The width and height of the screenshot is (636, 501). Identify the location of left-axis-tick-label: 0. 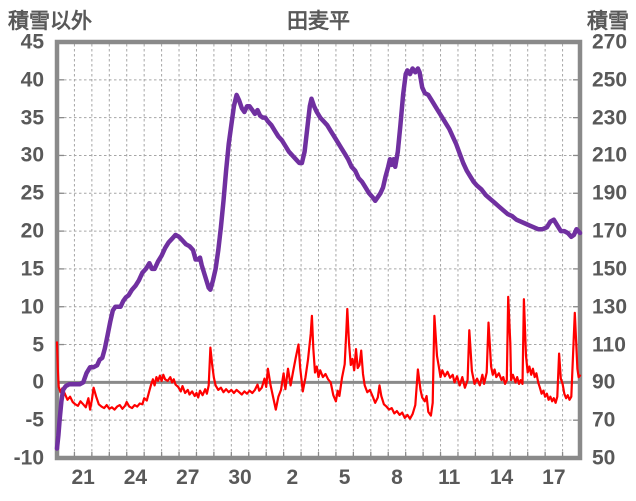
(38, 382).